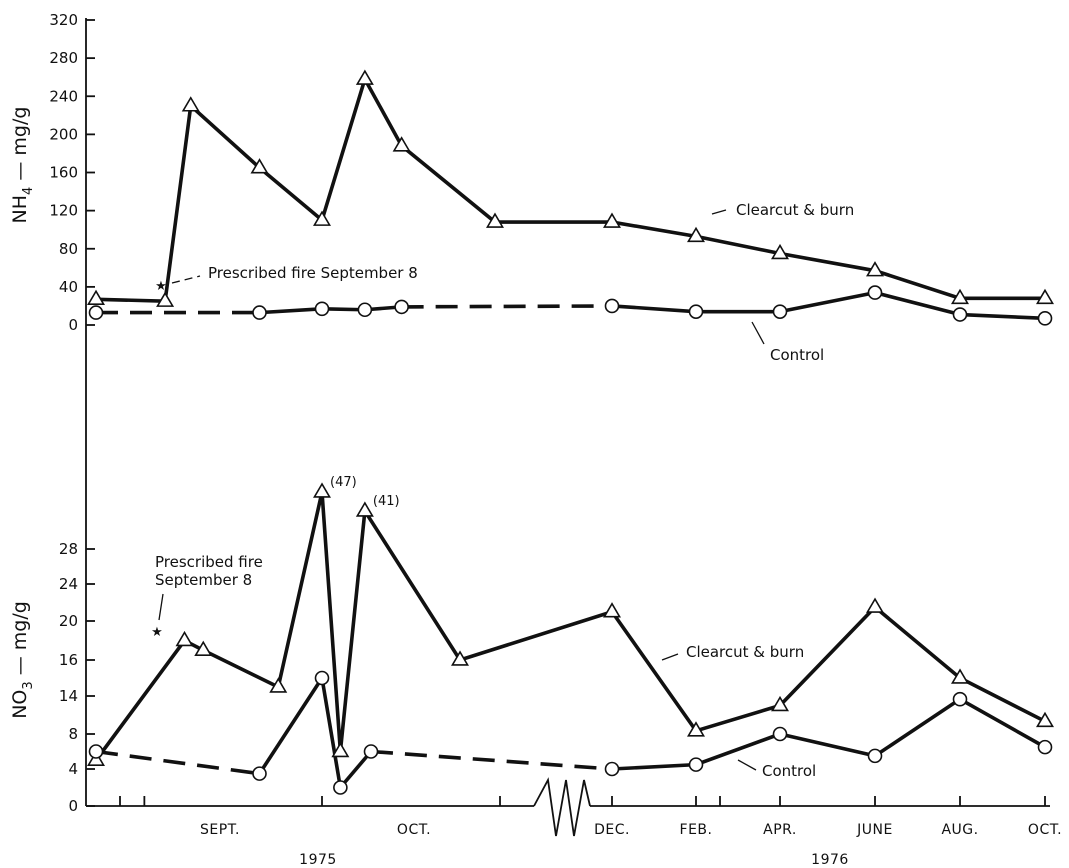  I want to click on nh4-y-axis-label: NH4 — mg/g, so click(22, 165).